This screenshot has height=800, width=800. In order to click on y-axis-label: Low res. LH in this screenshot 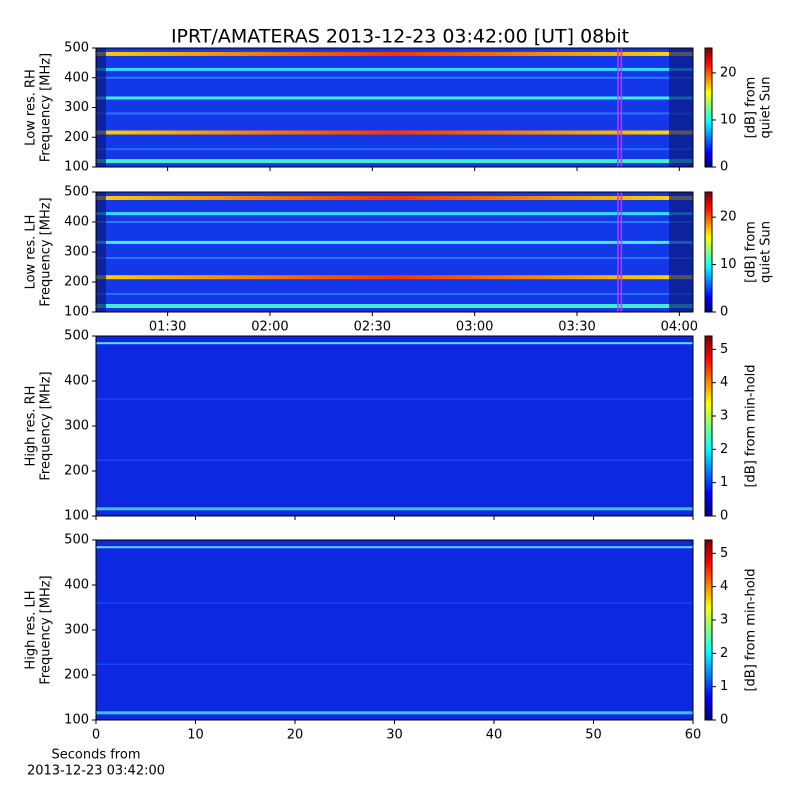, I will do `click(31, 252)`.